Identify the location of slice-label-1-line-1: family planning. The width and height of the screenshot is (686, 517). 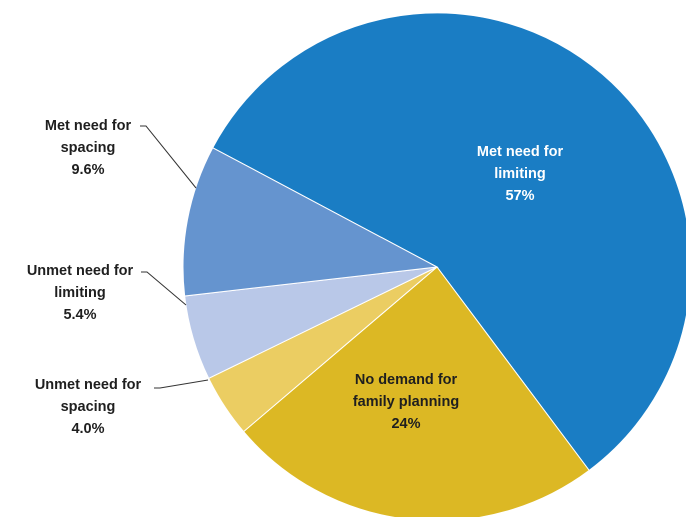
(406, 402).